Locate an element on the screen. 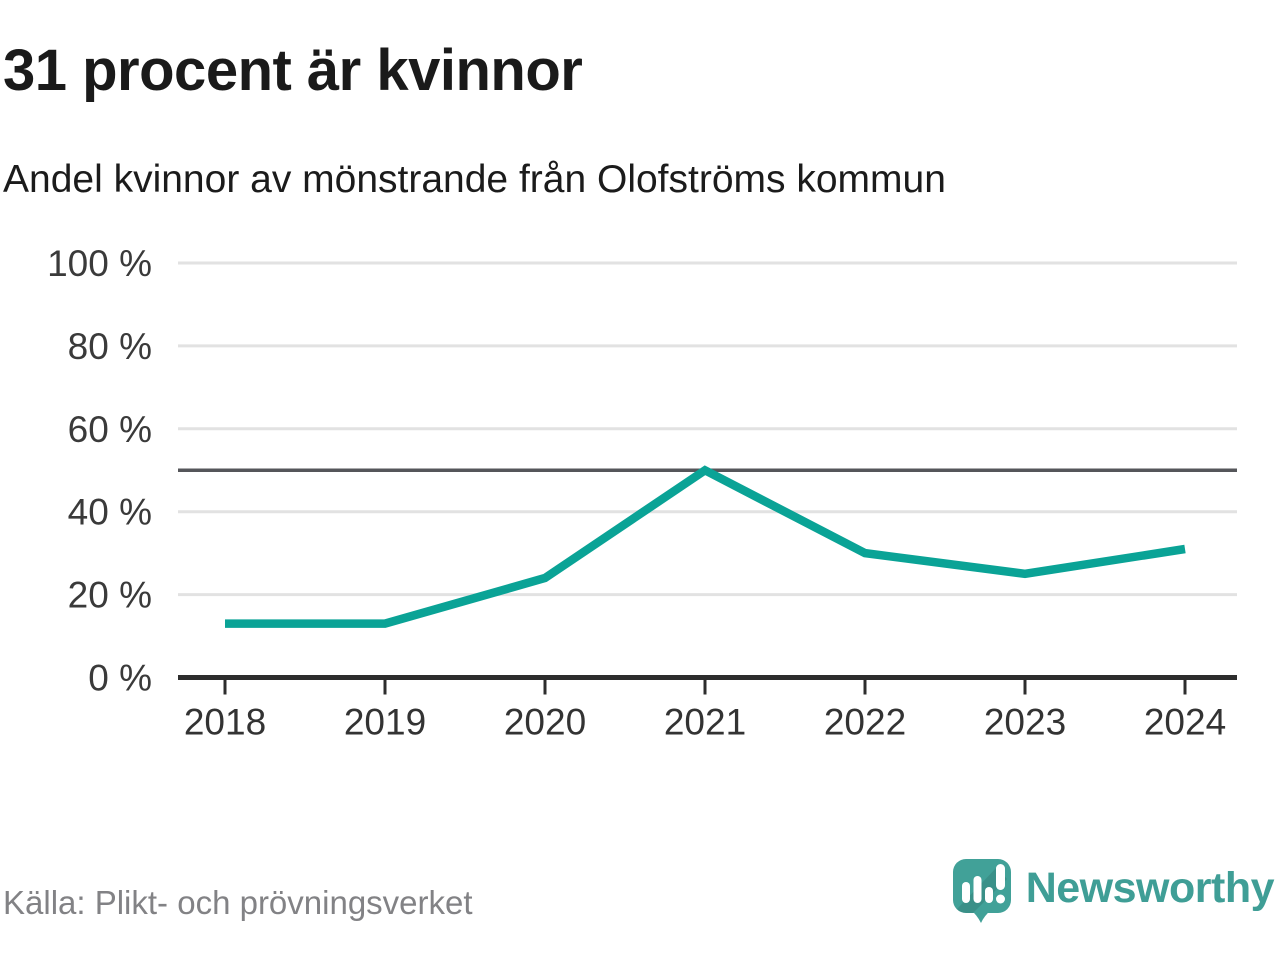  x-axis-label: 2018 is located at coordinates (225, 722).